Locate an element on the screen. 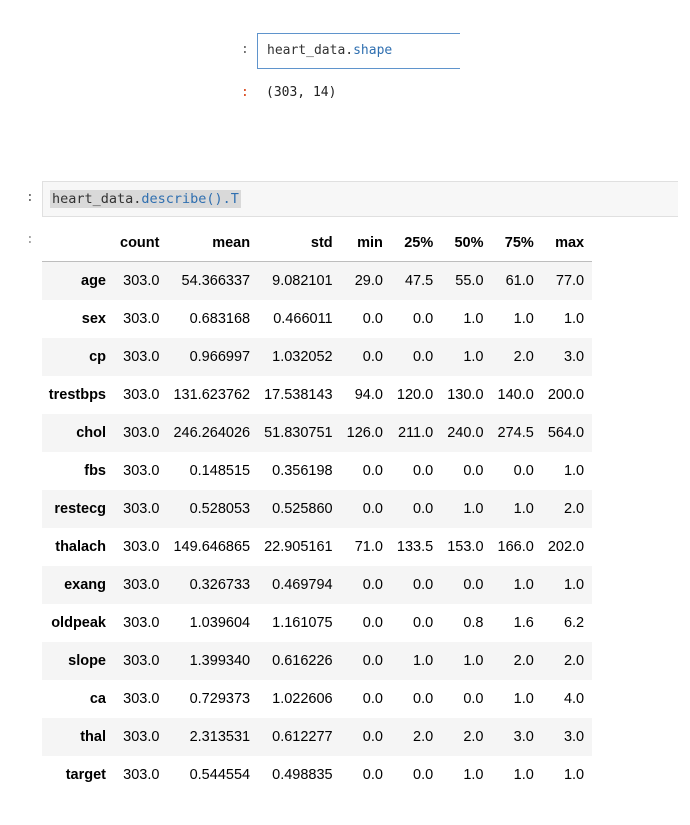  table-cell: 140.0 is located at coordinates (515, 395).